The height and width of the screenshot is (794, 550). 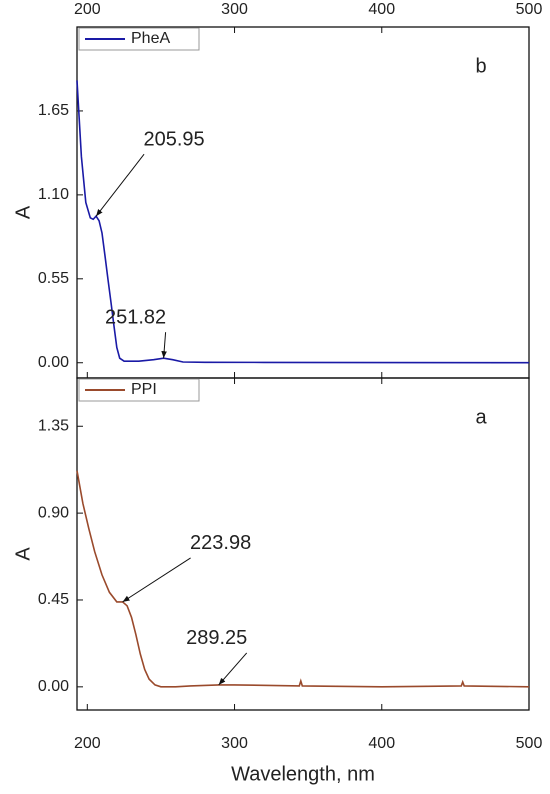 What do you see at coordinates (303, 774) in the screenshot?
I see `x-axis-label: Wavelength, nm` at bounding box center [303, 774].